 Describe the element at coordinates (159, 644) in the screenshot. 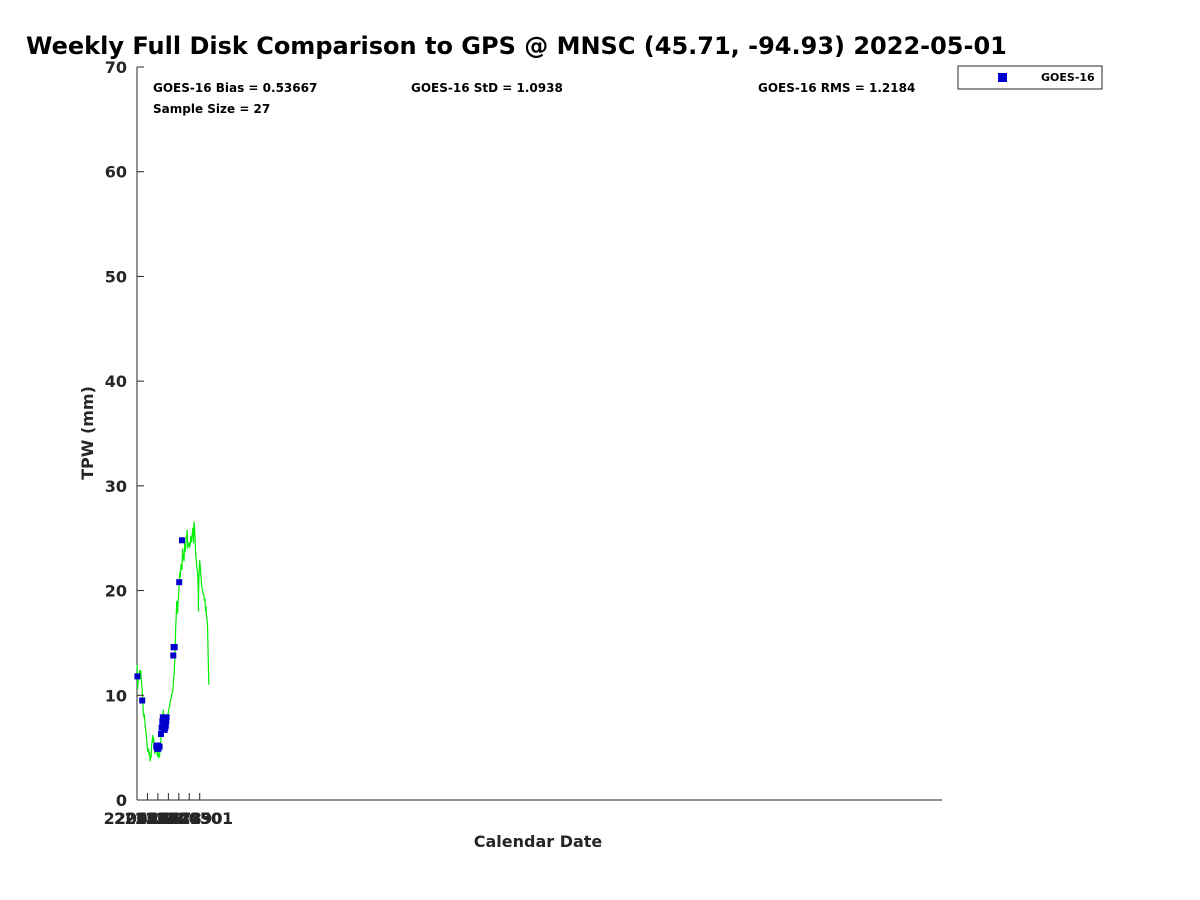

I see `goes16-series` at that location.